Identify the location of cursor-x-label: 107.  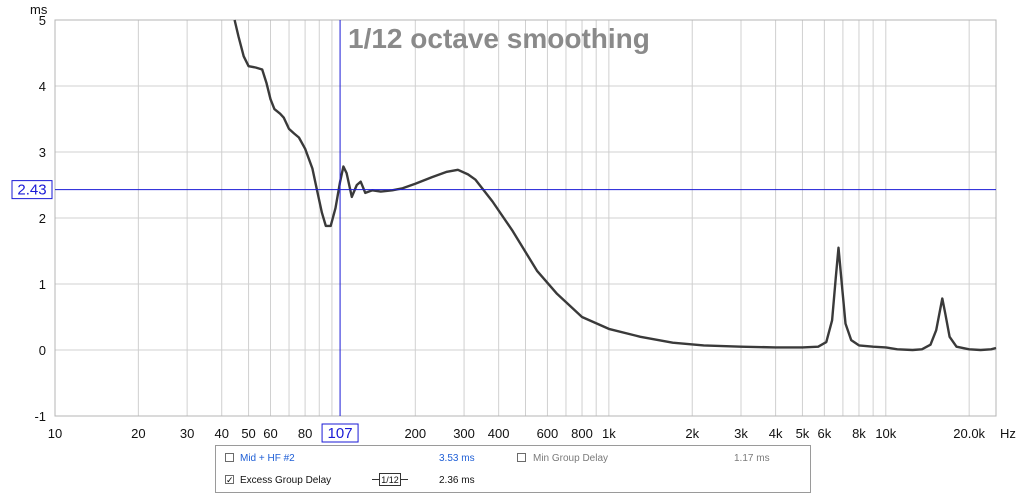
(340, 433).